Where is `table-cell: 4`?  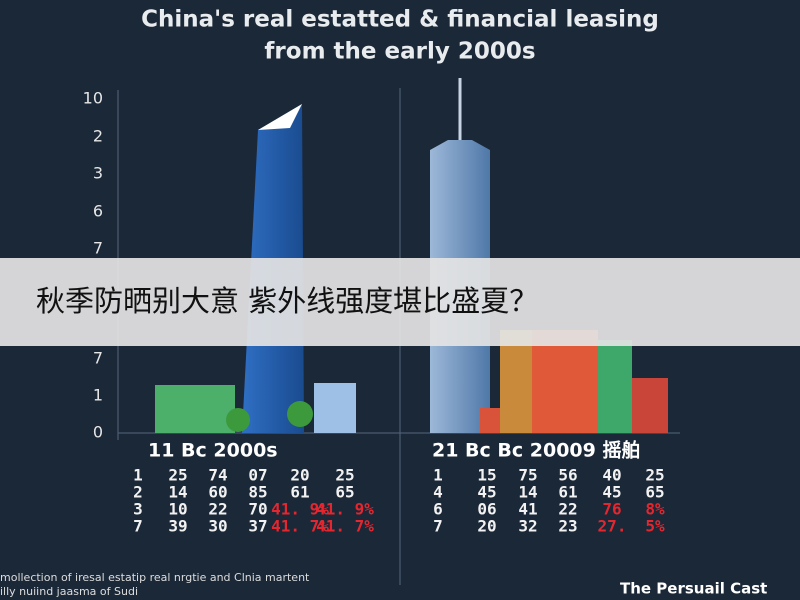 table-cell: 4 is located at coordinates (438, 492).